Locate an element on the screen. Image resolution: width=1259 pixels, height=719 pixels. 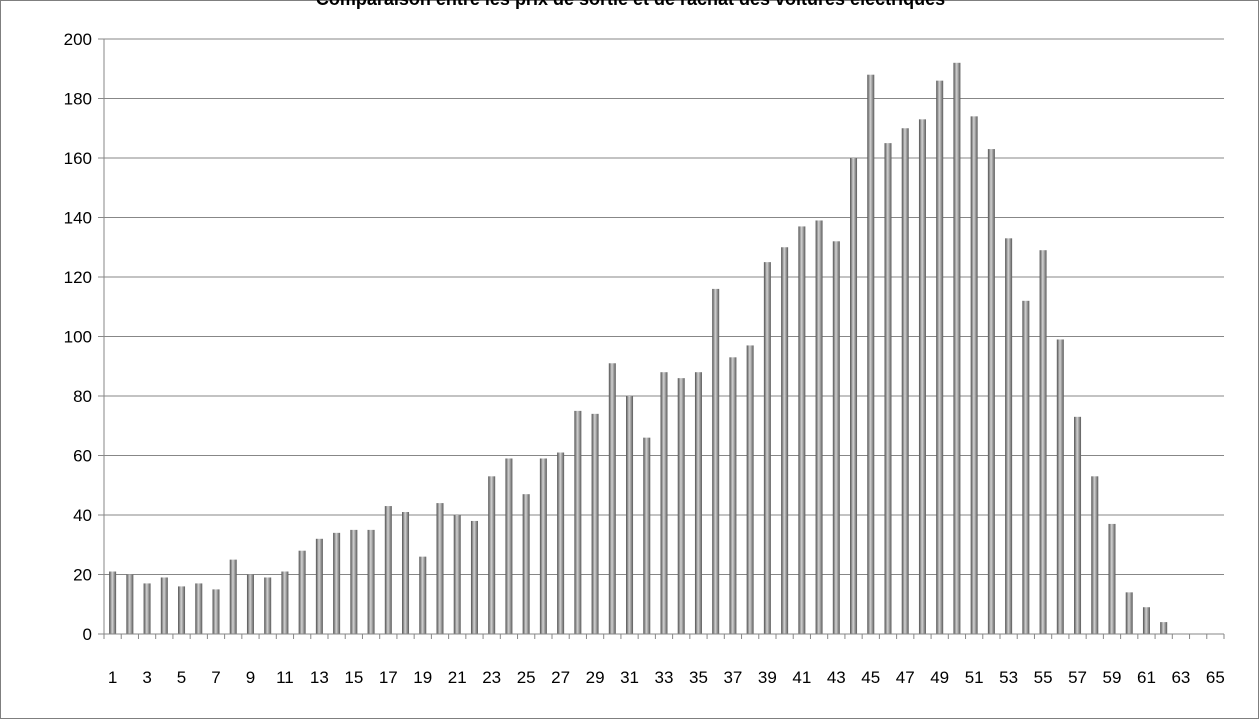
x-tick-label: 1 is located at coordinates (112, 677).